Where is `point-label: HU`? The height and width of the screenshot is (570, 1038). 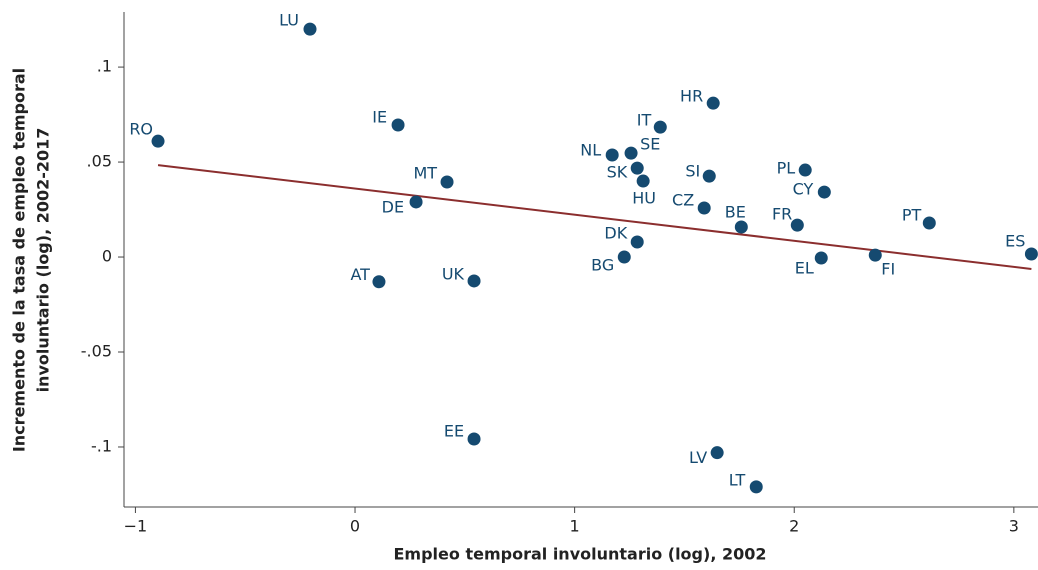 point-label: HU is located at coordinates (644, 198).